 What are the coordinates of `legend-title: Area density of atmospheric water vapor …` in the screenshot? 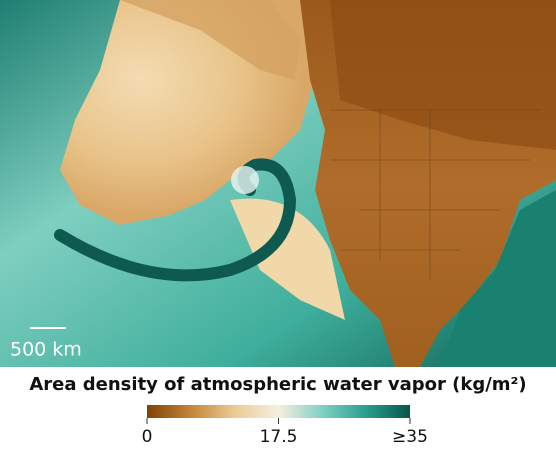 It's located at (277, 384).